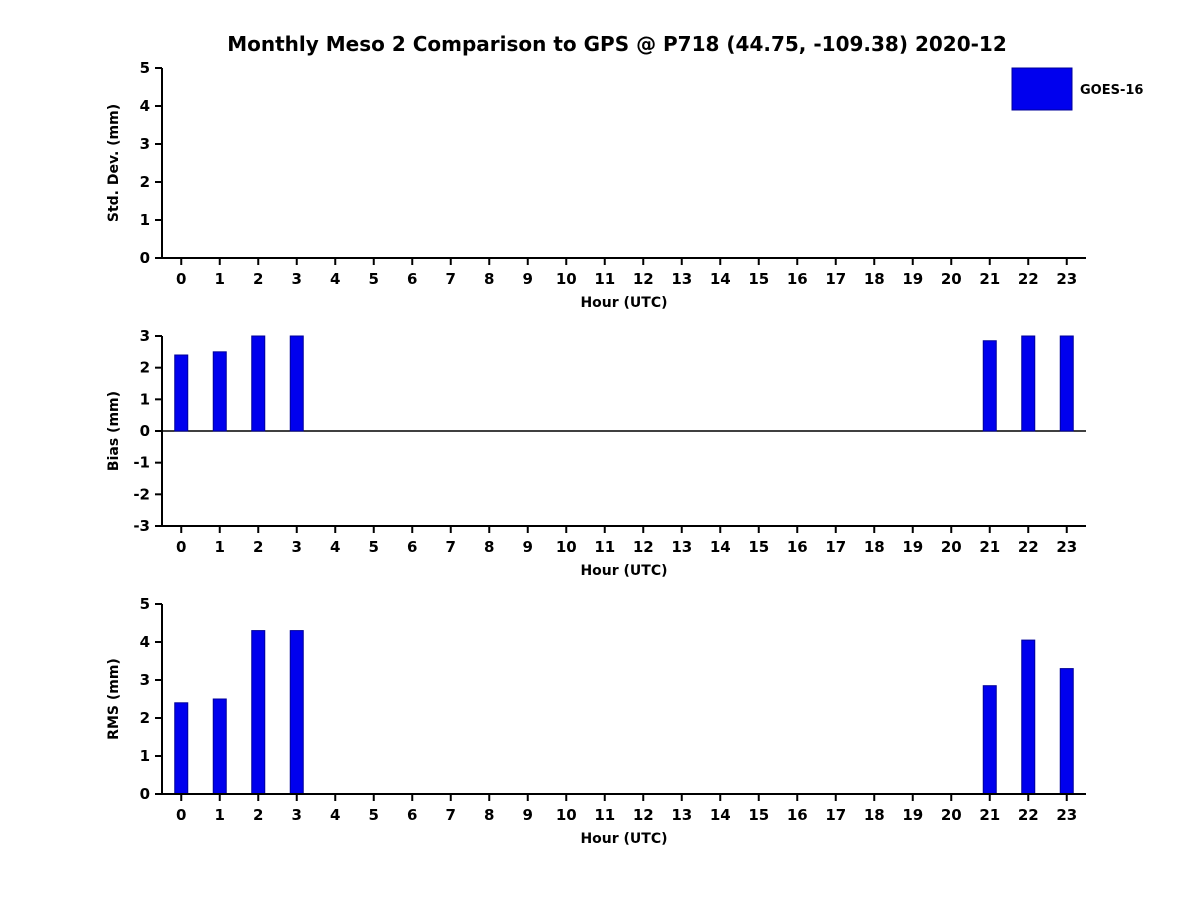 This screenshot has width=1200, height=900. What do you see at coordinates (835, 547) in the screenshot?
I see `bias-x-tick-label: 17` at bounding box center [835, 547].